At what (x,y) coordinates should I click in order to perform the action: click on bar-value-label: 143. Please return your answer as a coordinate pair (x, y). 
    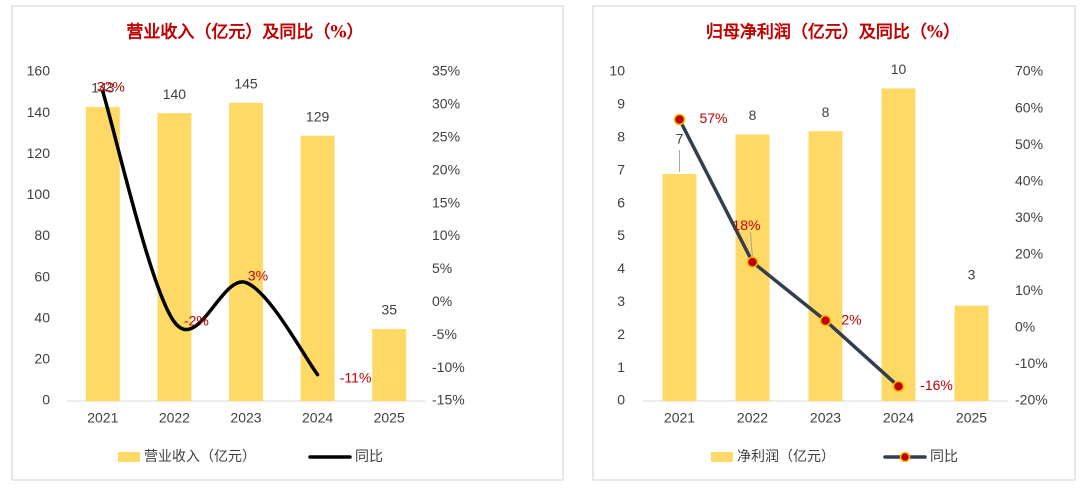
    Looking at the image, I should click on (103, 88).